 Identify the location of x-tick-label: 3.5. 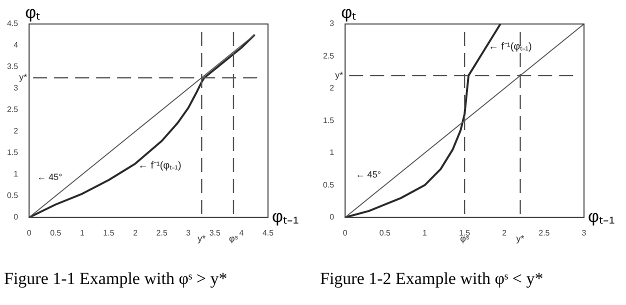
(215, 233).